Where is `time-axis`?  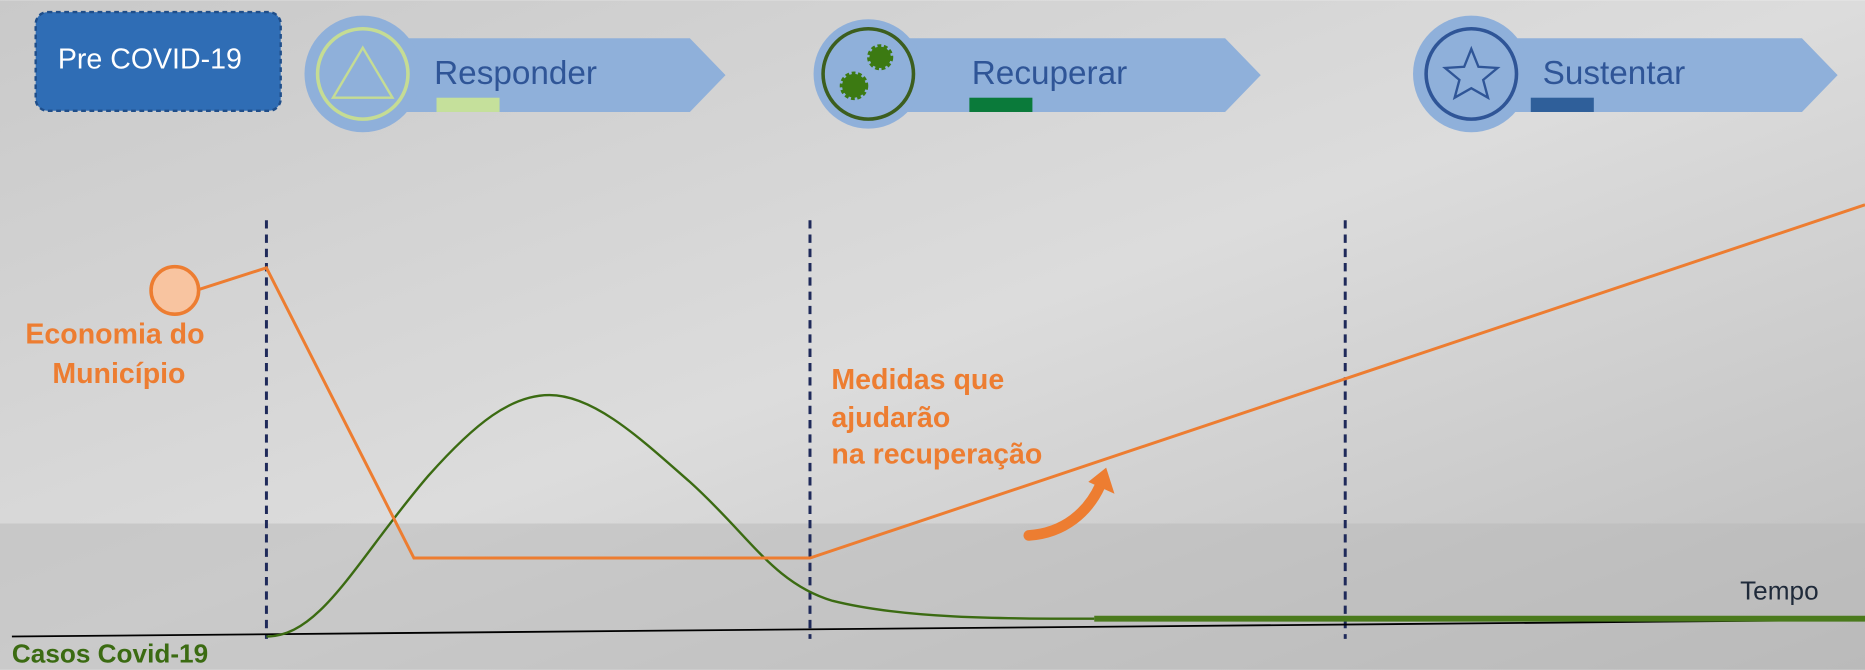
time-axis is located at coordinates (938, 628).